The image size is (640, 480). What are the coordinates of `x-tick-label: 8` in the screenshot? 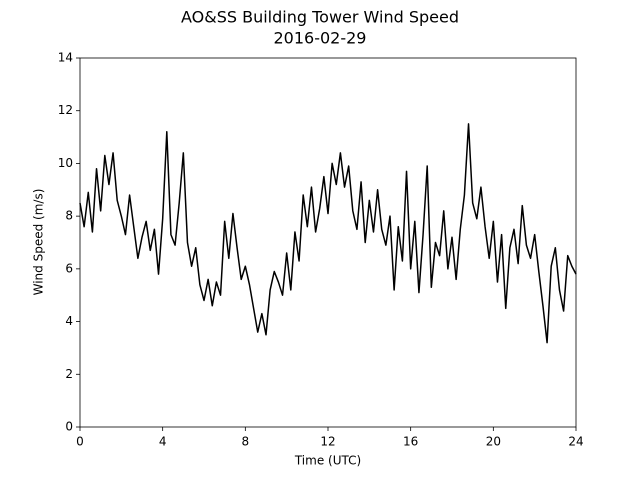 It's located at (246, 442).